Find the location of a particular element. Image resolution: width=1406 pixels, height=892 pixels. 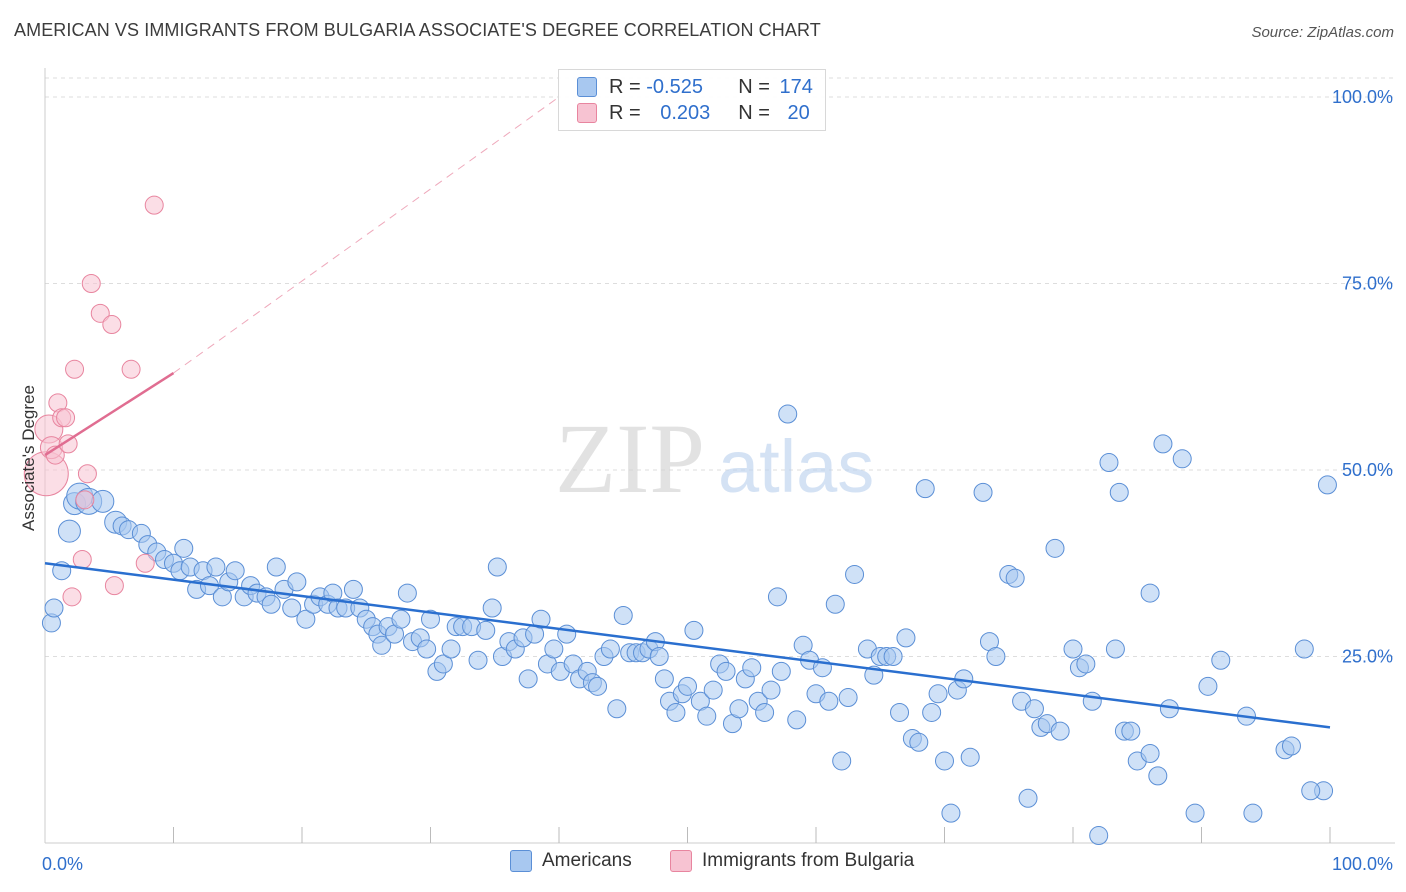

watermark-zip: ZIP is located at coordinates (630, 458).